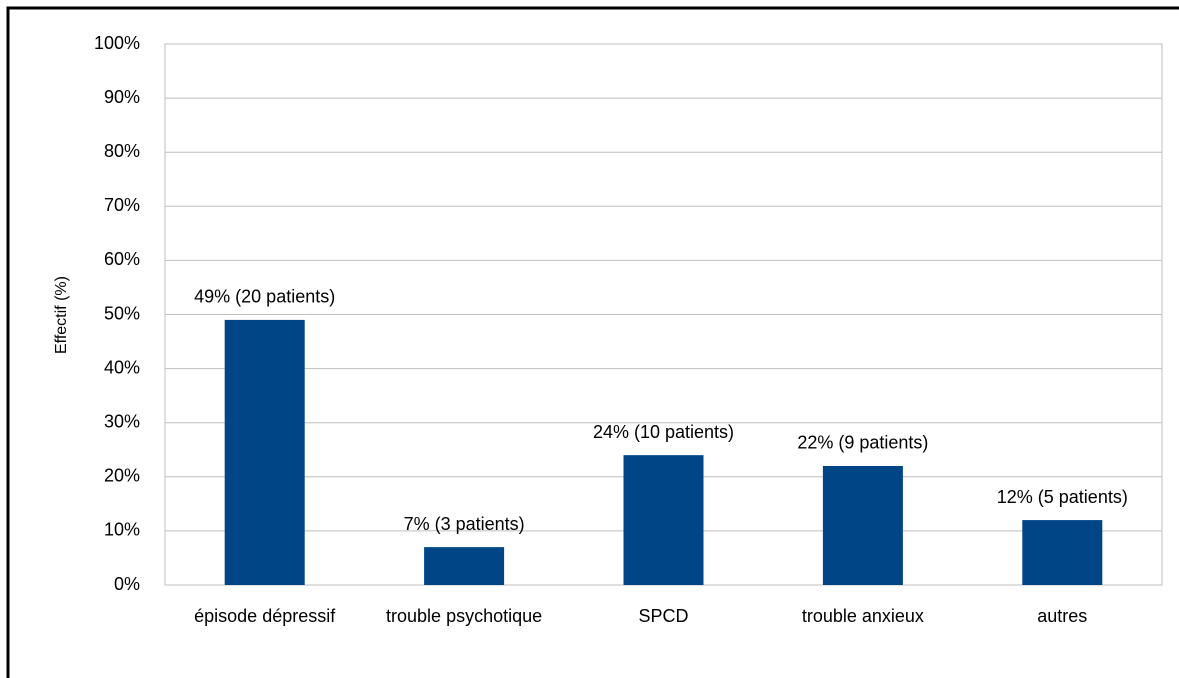  Describe the element at coordinates (122, 313) in the screenshot. I see `y-tick-label: 50%` at that location.